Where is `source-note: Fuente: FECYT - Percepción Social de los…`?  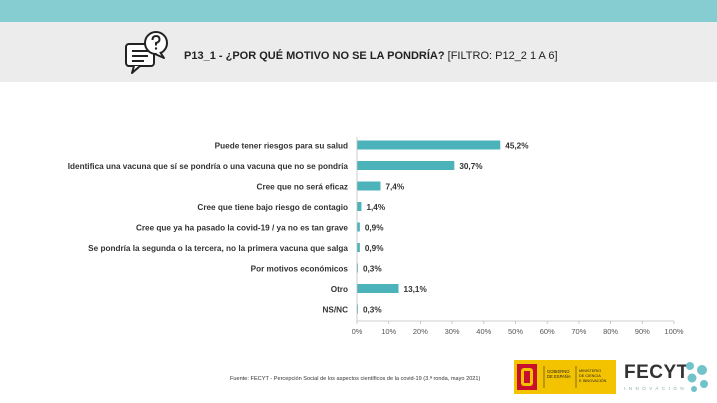 source-note: Fuente: FECYT - Percepción Social de los… is located at coordinates (355, 379).